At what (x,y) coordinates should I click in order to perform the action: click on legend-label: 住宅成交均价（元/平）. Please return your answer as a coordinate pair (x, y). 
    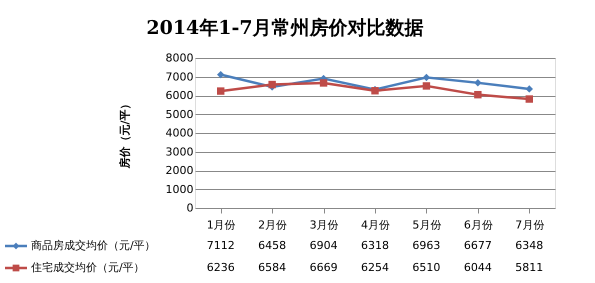
    Looking at the image, I should click on (88, 267).